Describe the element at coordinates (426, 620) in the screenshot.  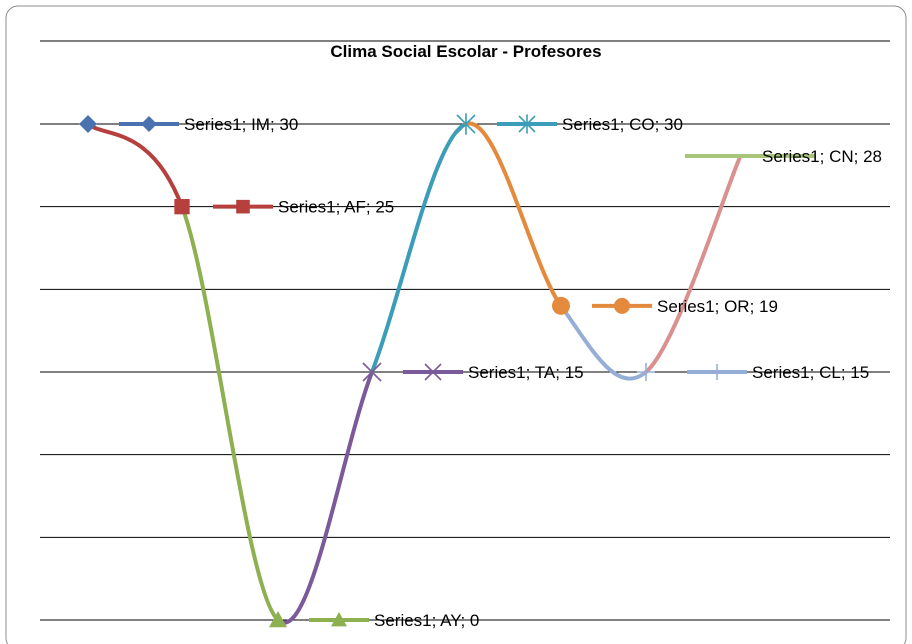
I see `data-label: Series1; AY; 0` at that location.